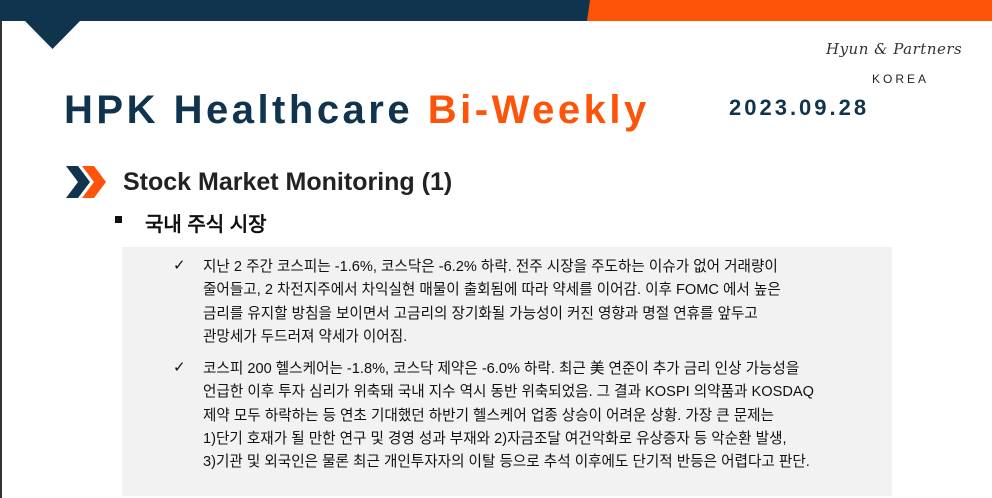 This screenshot has width=992, height=498. What do you see at coordinates (538, 110) in the screenshot?
I see `title-accent: Bi-Weekly` at bounding box center [538, 110].